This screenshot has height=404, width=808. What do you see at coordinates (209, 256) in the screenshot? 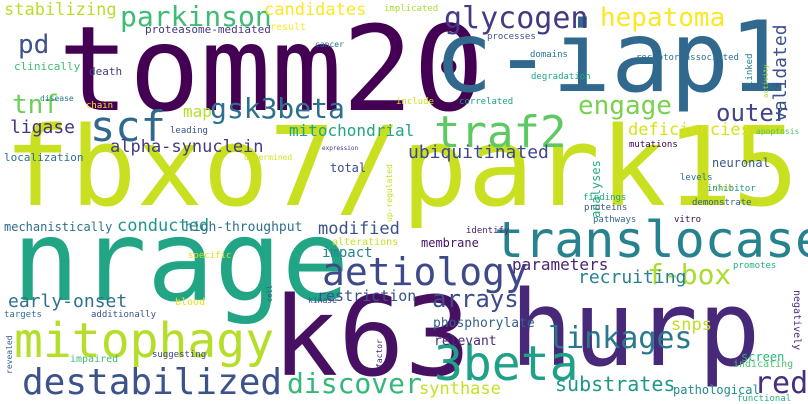
I see `word-specific: specific` at bounding box center [209, 256].